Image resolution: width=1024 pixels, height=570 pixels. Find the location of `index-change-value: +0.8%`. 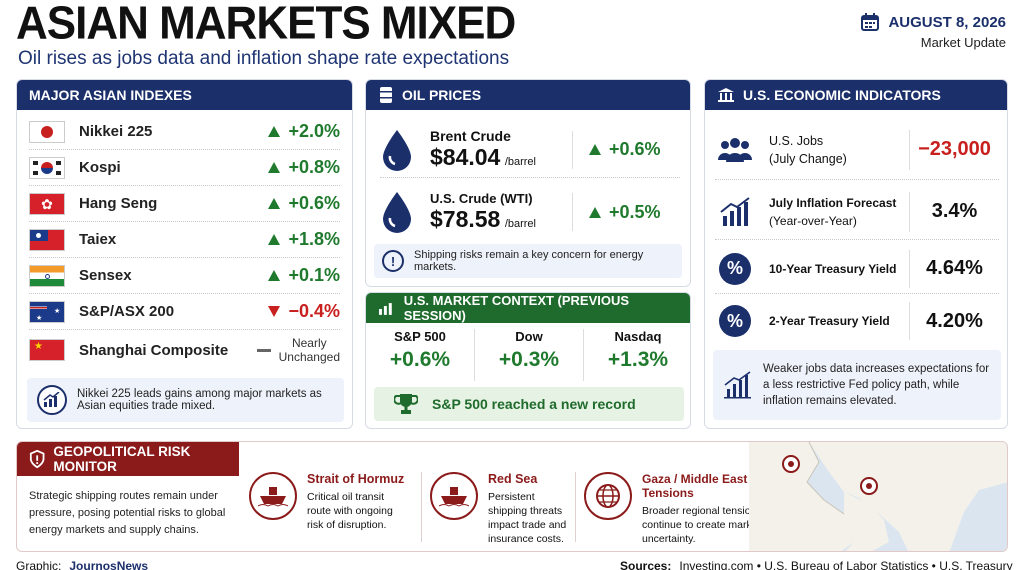

index-change-value: +0.8% is located at coordinates (314, 167).